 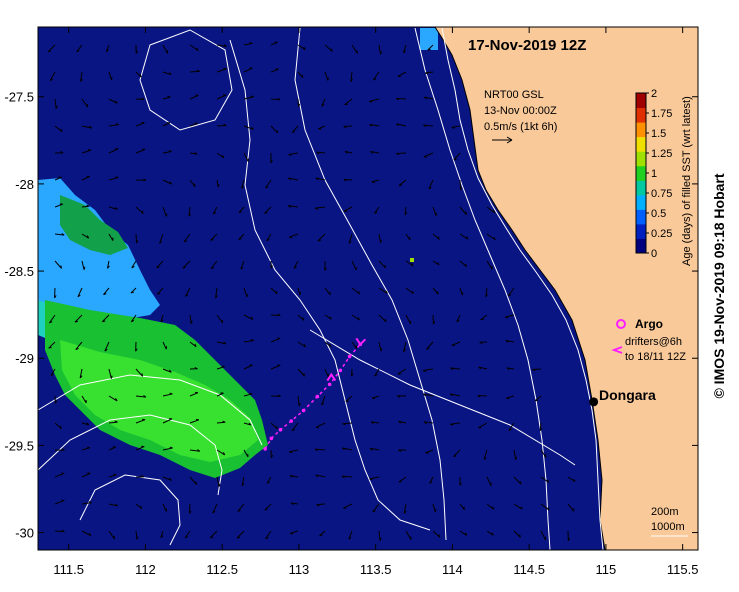 I want to click on x-tick-label: 113, so click(x=299, y=569).